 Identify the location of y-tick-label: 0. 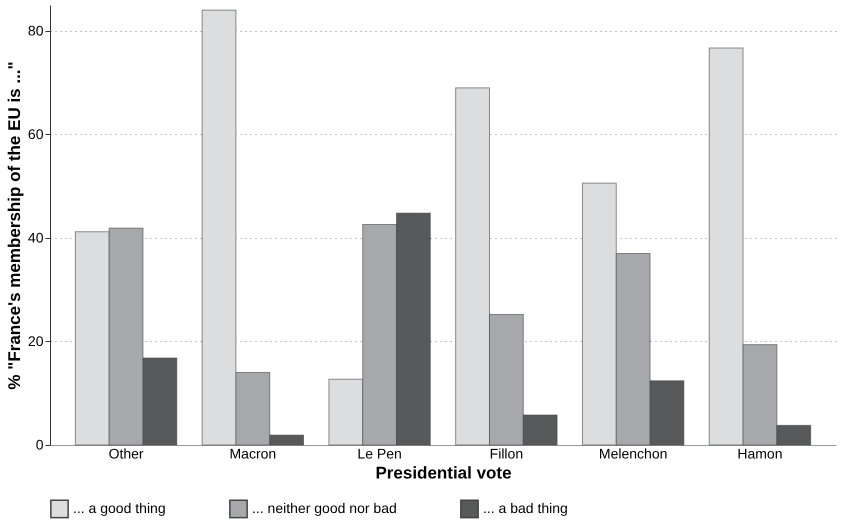
(40, 444).